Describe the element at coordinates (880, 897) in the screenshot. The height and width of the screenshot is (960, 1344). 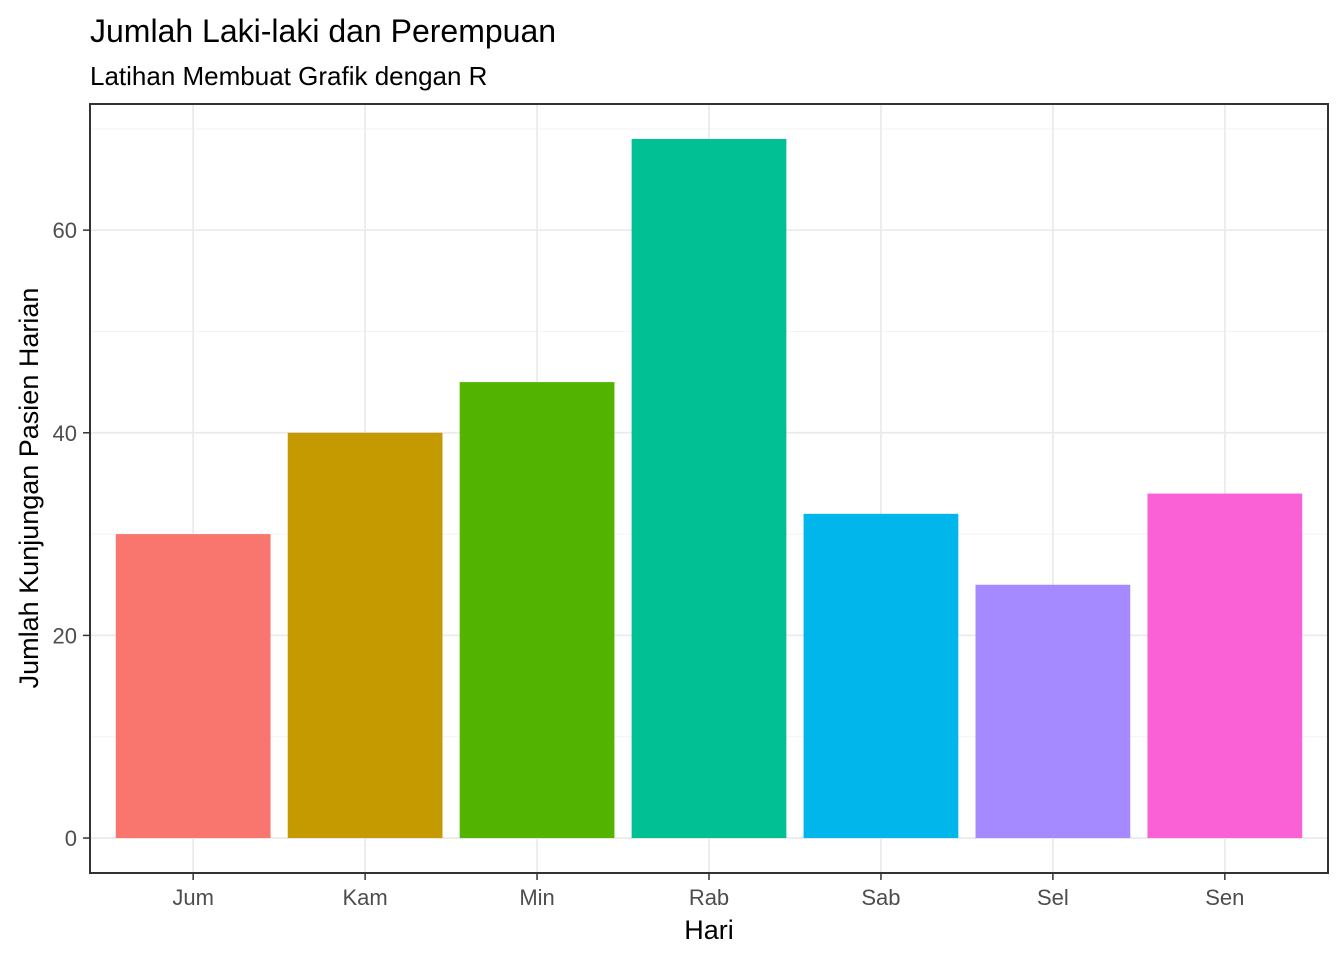
I see `x-tick-label-sab: Sab` at that location.